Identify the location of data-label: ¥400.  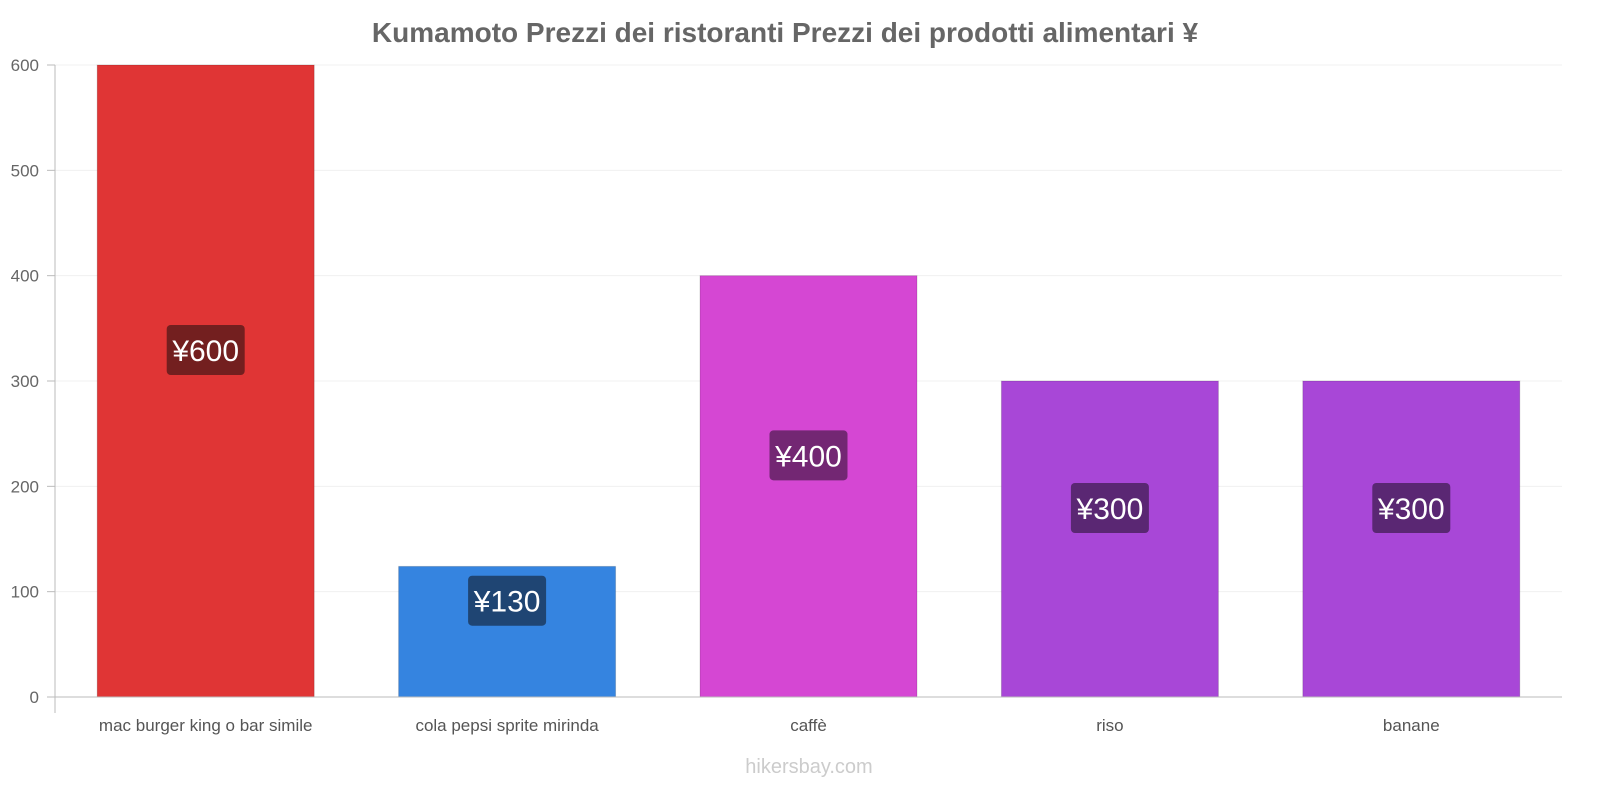
(808, 456).